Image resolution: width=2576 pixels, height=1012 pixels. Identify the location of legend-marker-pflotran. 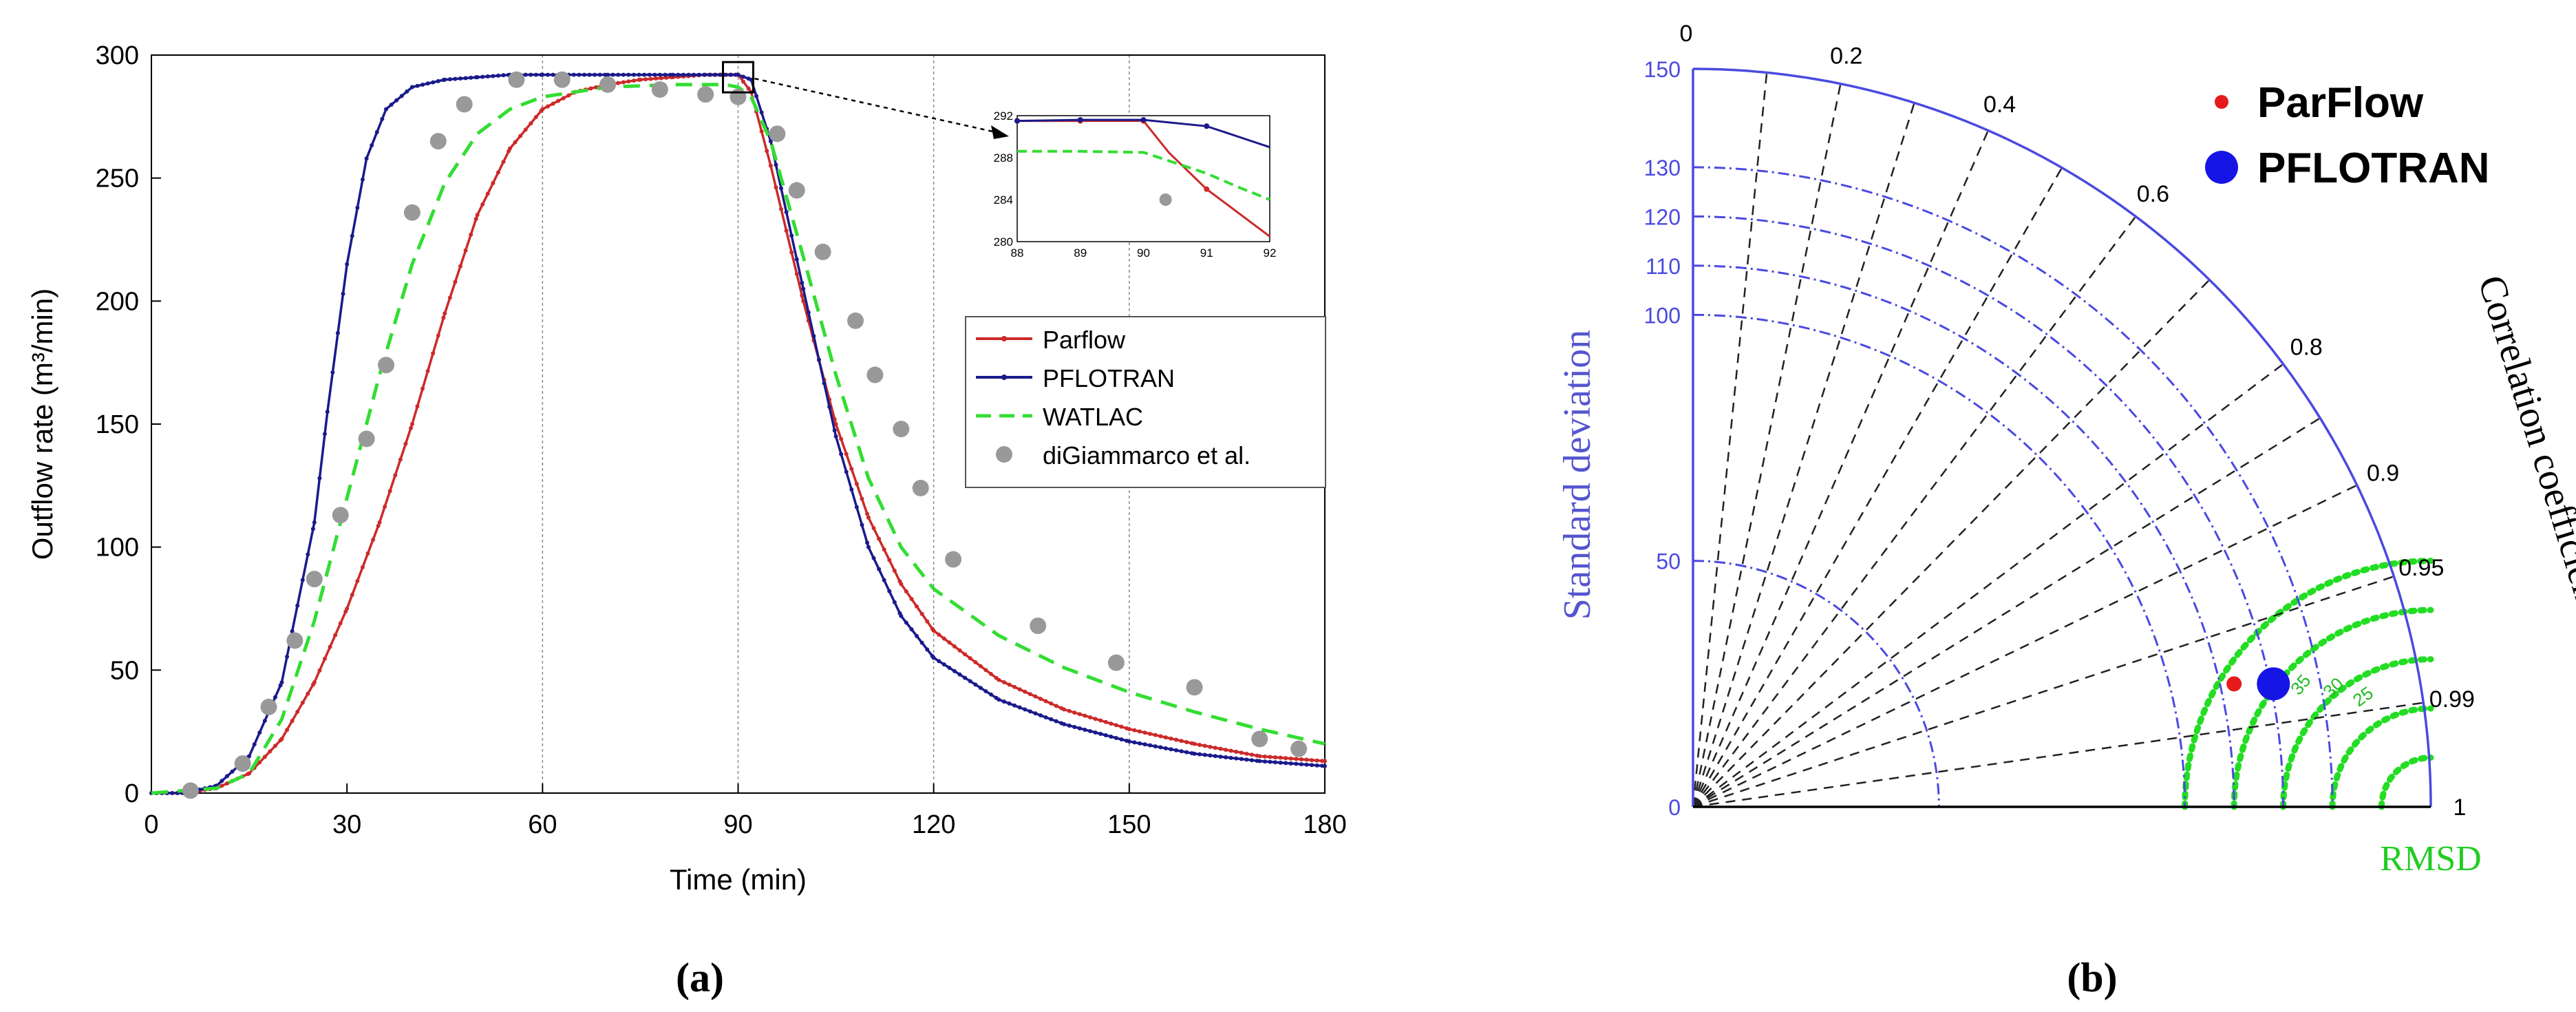
(1004, 377).